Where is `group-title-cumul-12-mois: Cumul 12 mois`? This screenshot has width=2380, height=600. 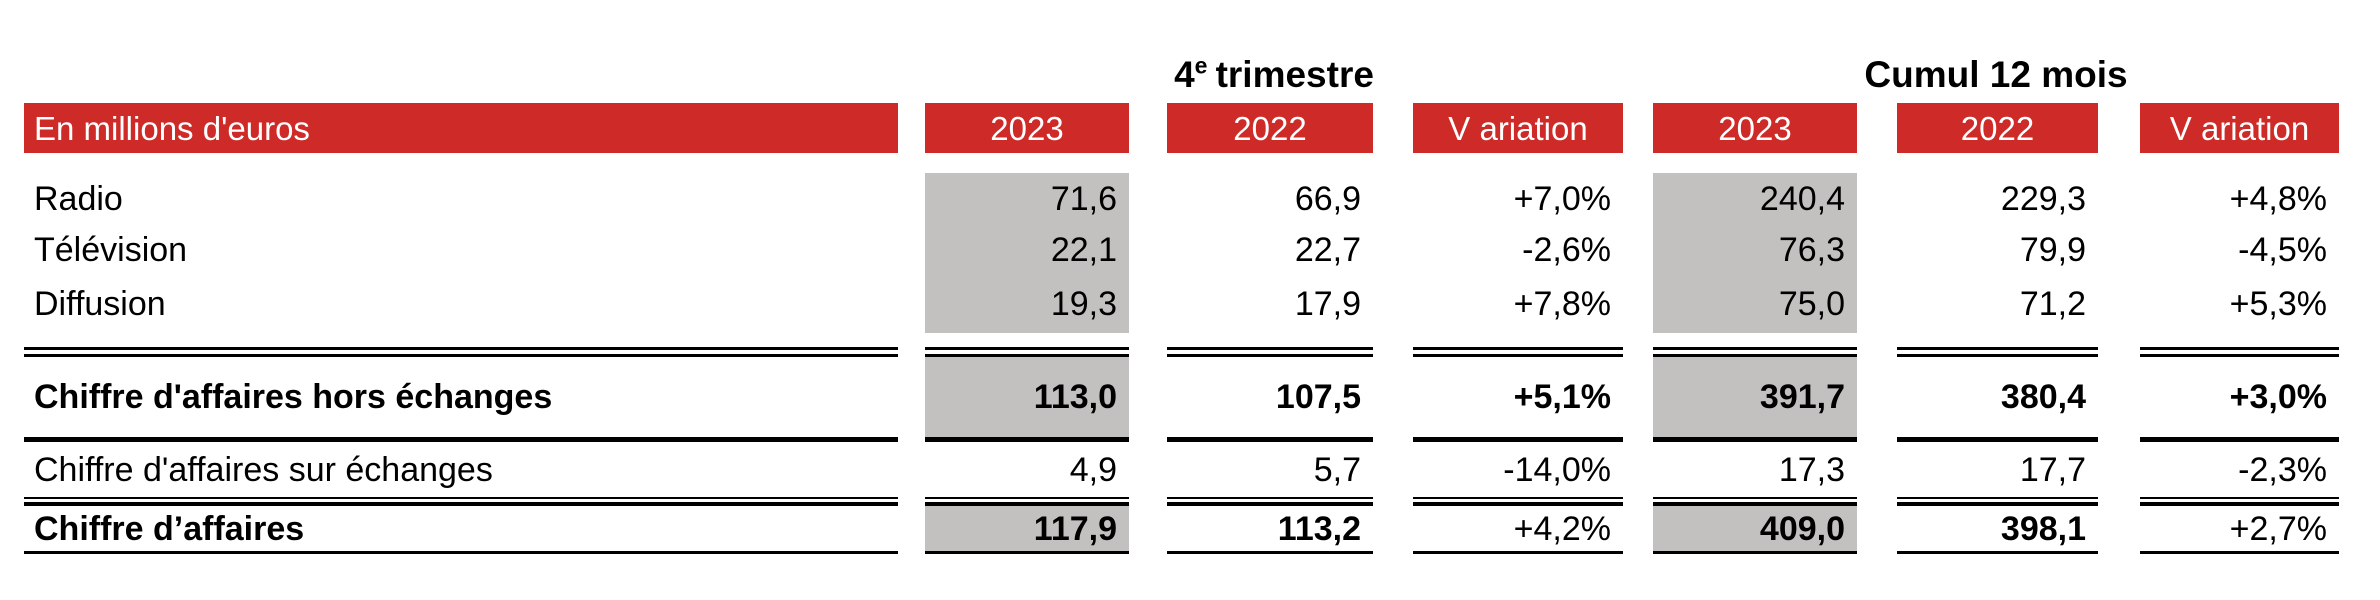
group-title-cumul-12-mois: Cumul 12 mois is located at coordinates (1996, 74).